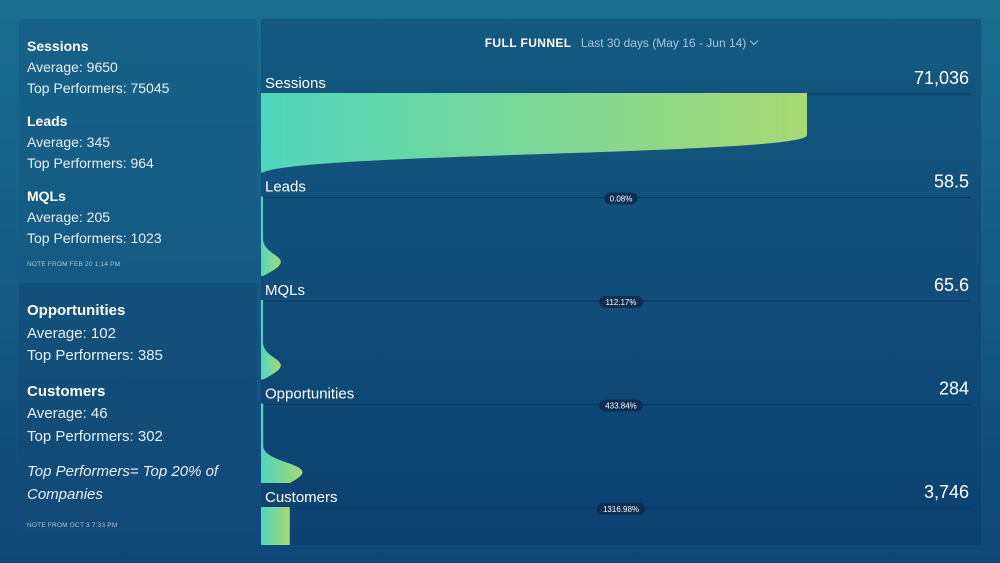  What do you see at coordinates (138, 217) in the screenshot?
I see `note-group-mqls: MQLs Average: 205 Top Performers: 1023` at bounding box center [138, 217].